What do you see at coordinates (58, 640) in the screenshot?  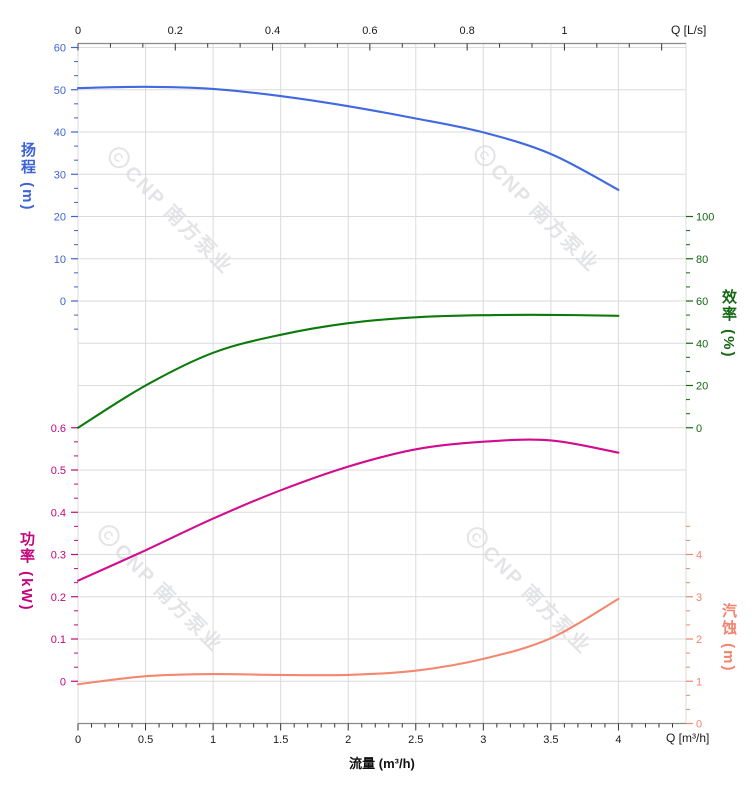 I see `power-tick-label: 0.1` at bounding box center [58, 640].